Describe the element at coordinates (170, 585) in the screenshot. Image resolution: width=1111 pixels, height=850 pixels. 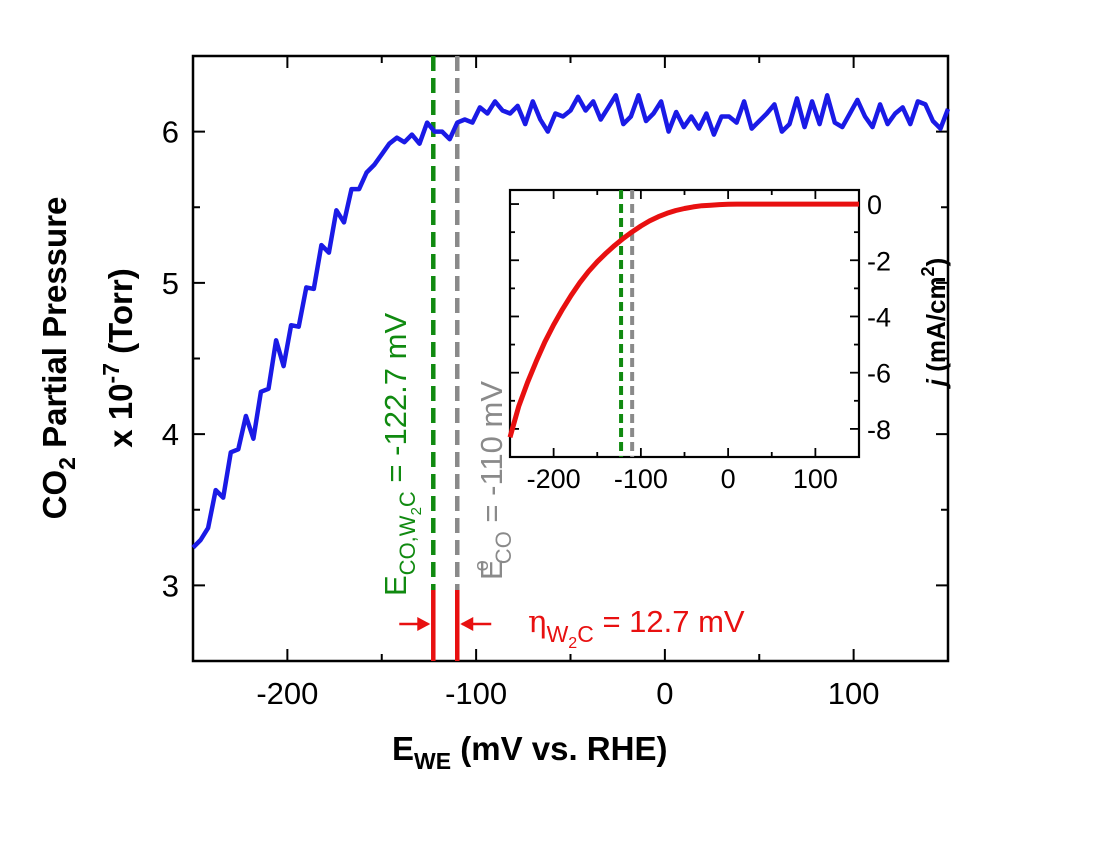
I see `y-tick-label: 3` at that location.